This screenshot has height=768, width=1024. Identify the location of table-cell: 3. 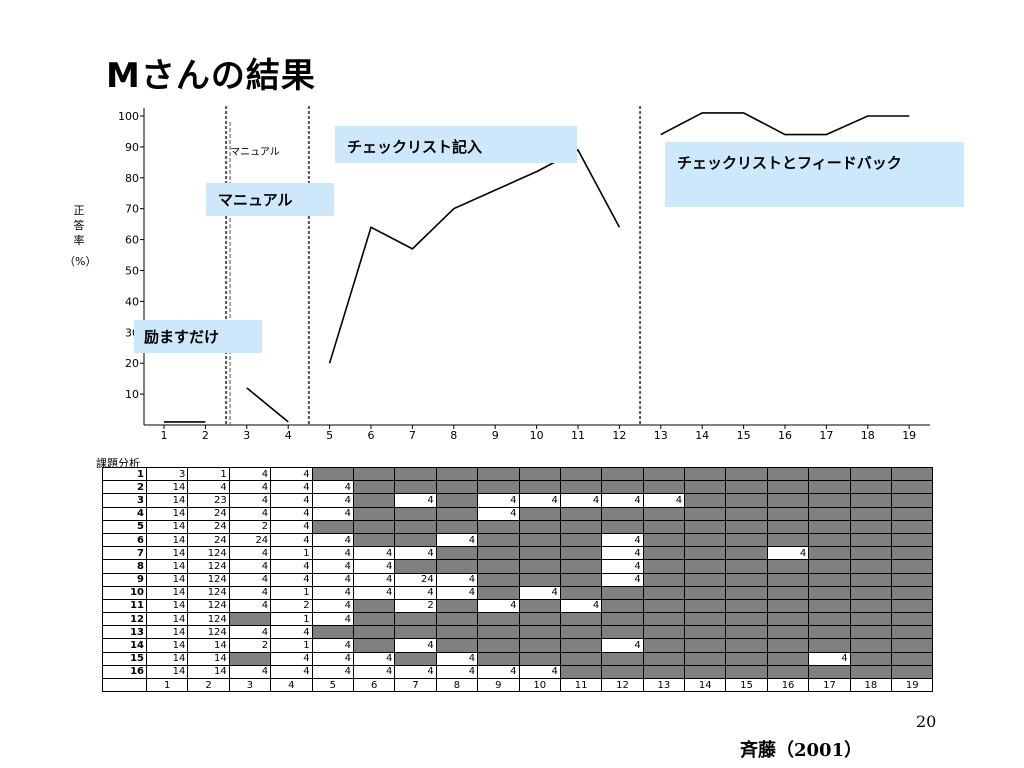
(167, 474).